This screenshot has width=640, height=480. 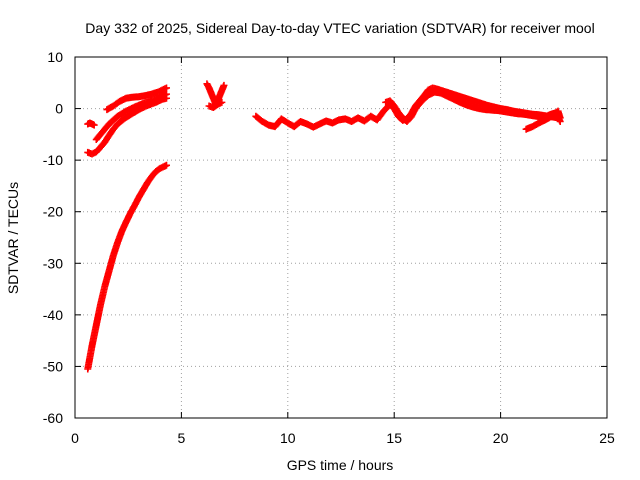 I want to click on x-axis-label: GPS time / hours, so click(x=340, y=465).